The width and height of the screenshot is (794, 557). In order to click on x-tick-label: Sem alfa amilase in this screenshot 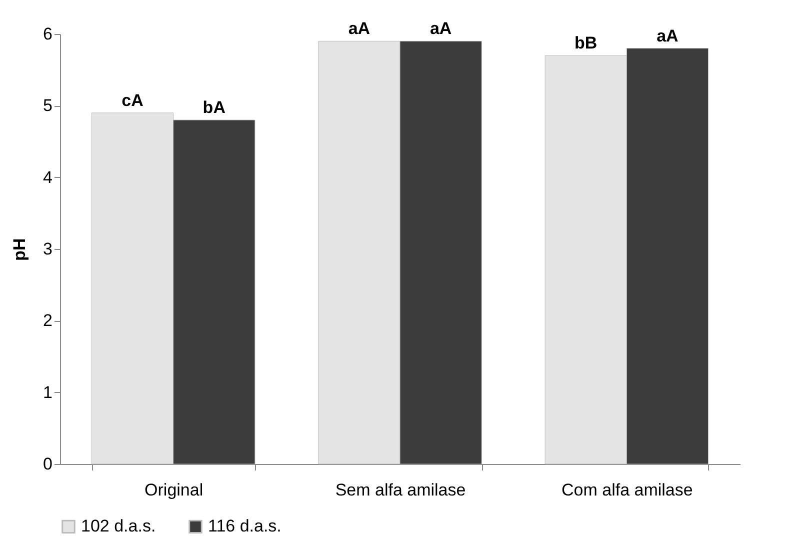, I will do `click(400, 490)`.